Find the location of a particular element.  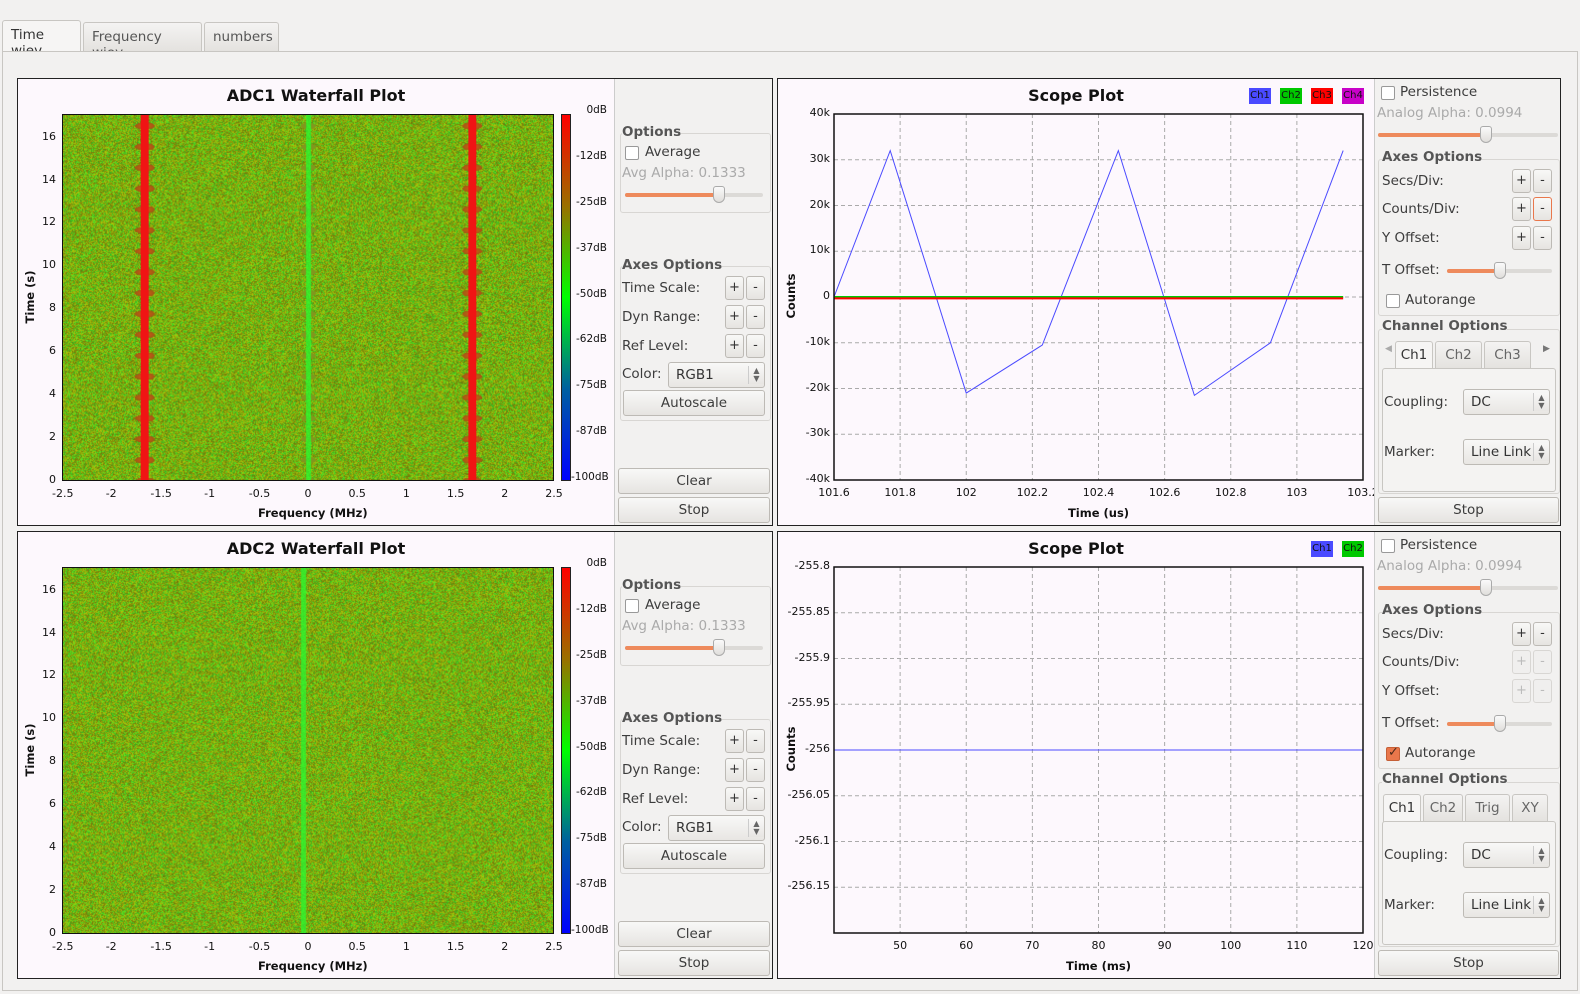

x-tick-label: 102.2 is located at coordinates (1032, 492).